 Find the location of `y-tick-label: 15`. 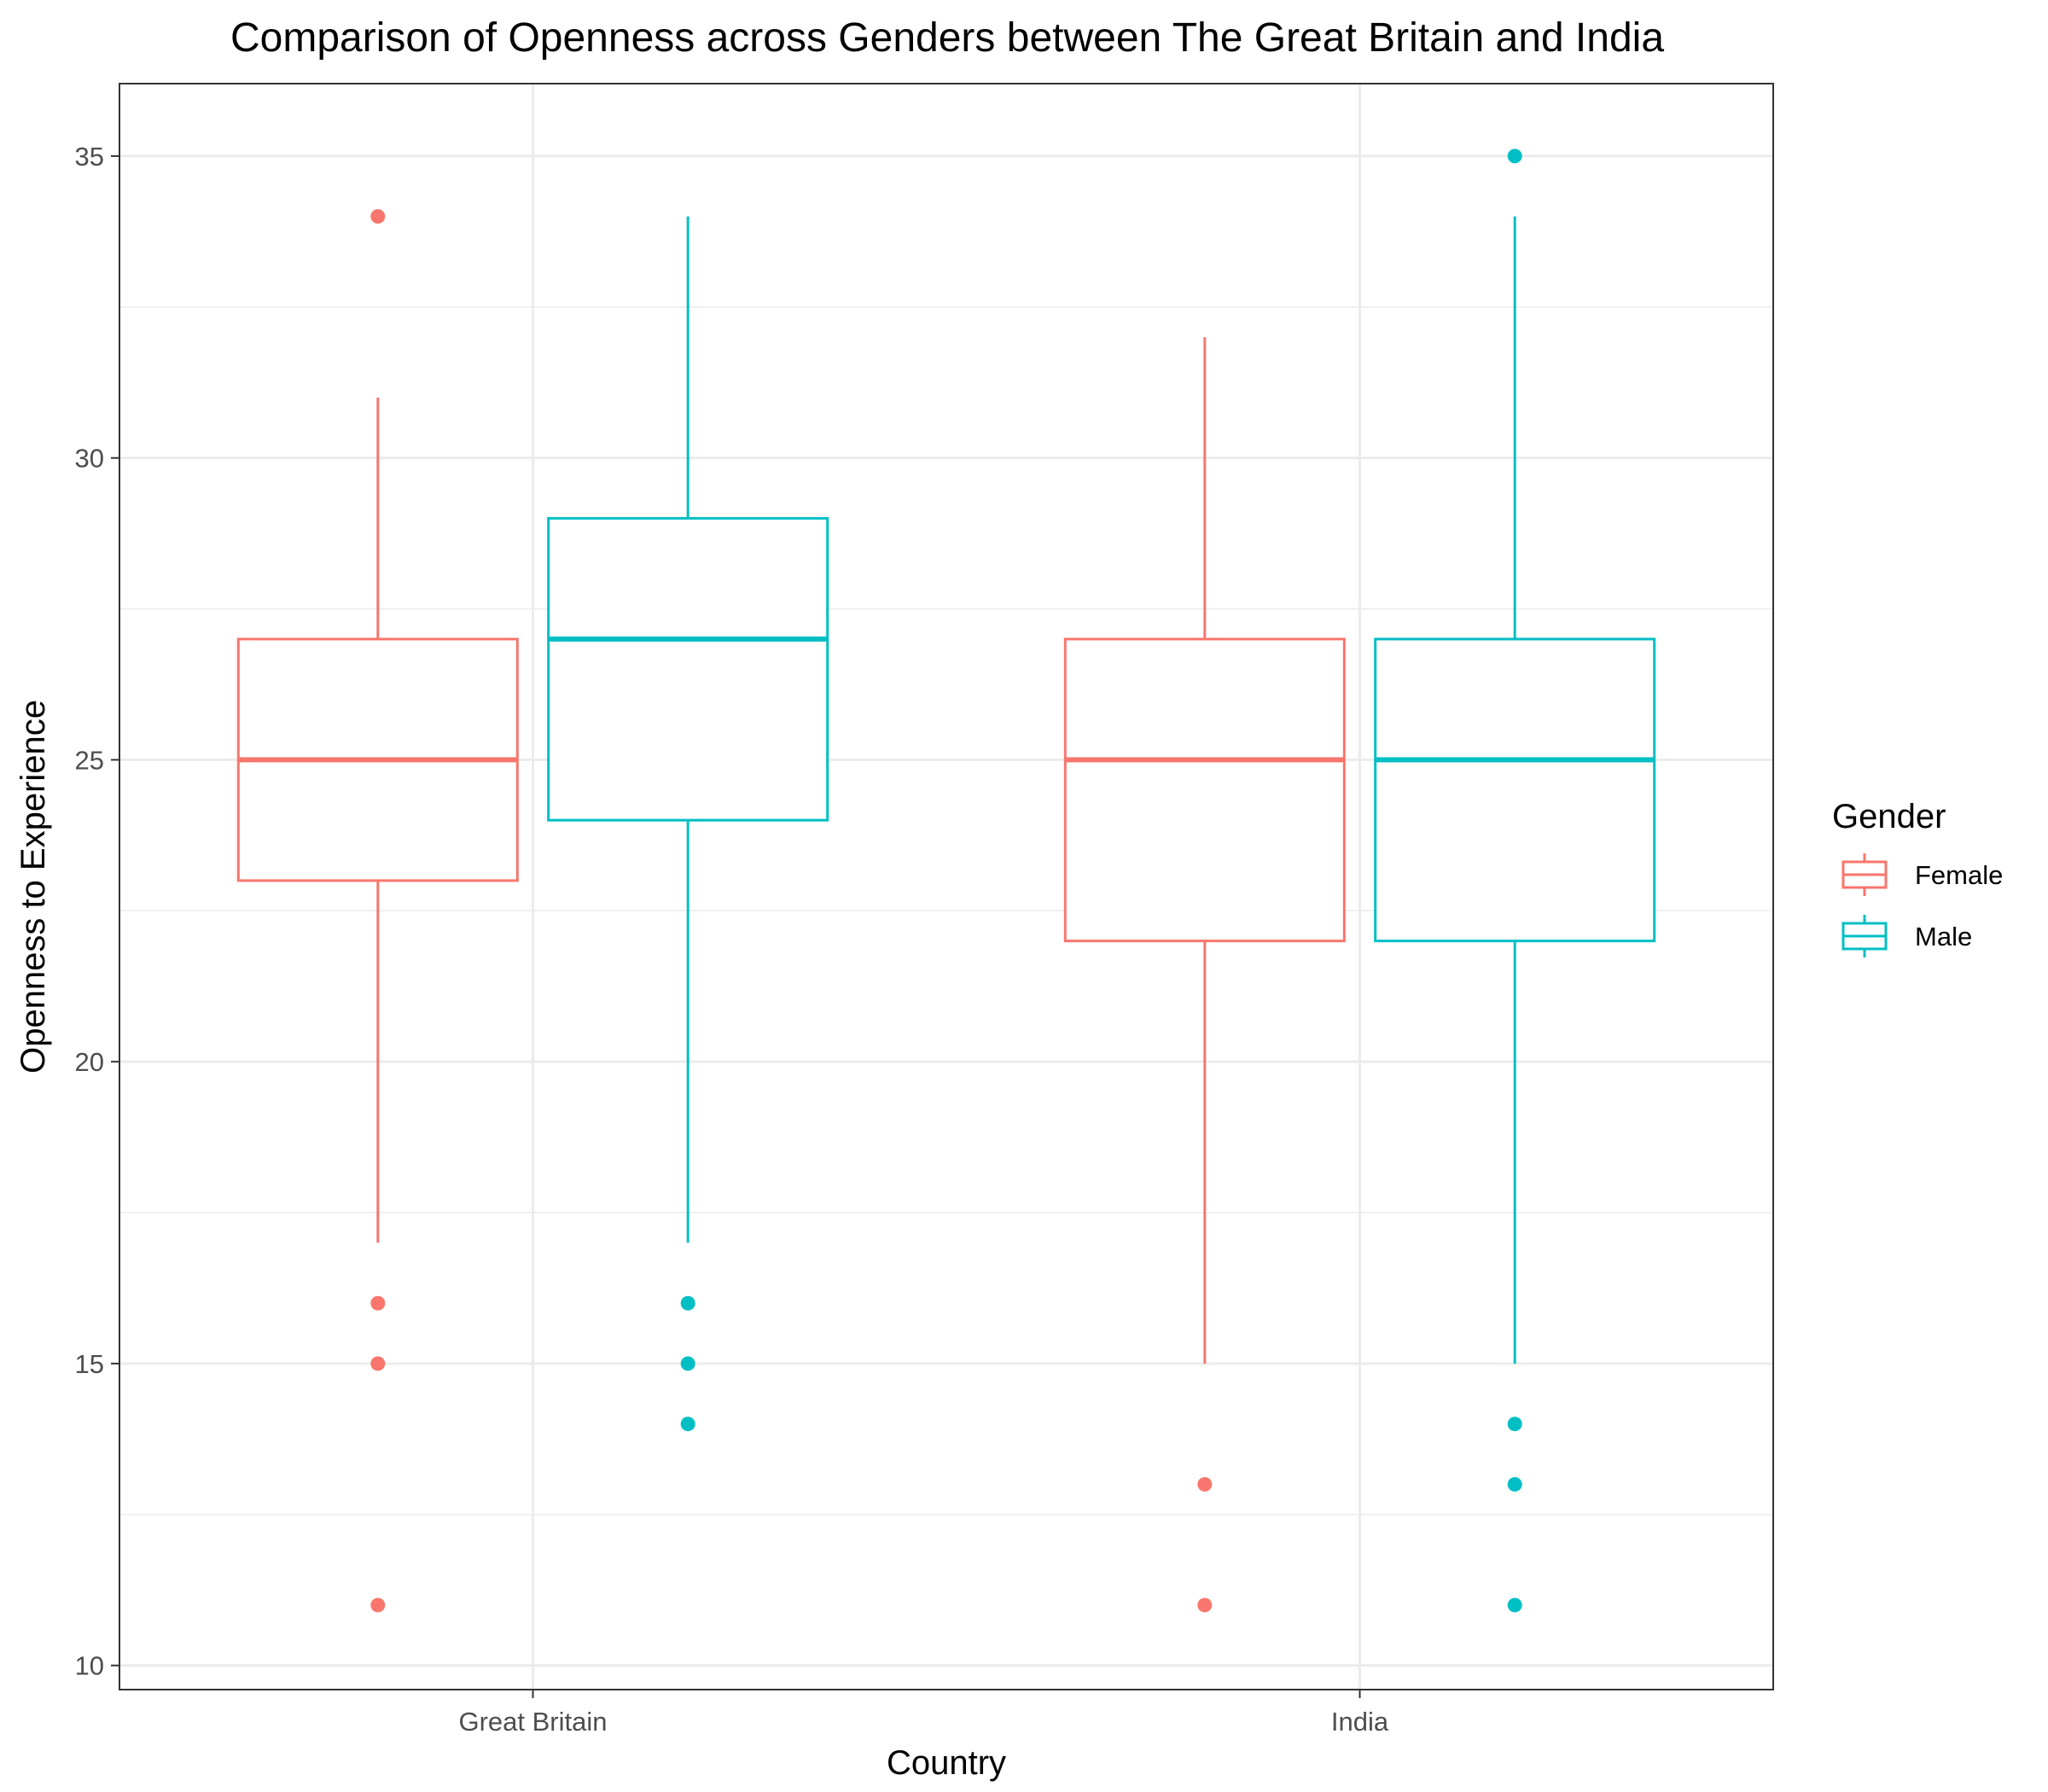

y-tick-label: 15 is located at coordinates (89, 1364).